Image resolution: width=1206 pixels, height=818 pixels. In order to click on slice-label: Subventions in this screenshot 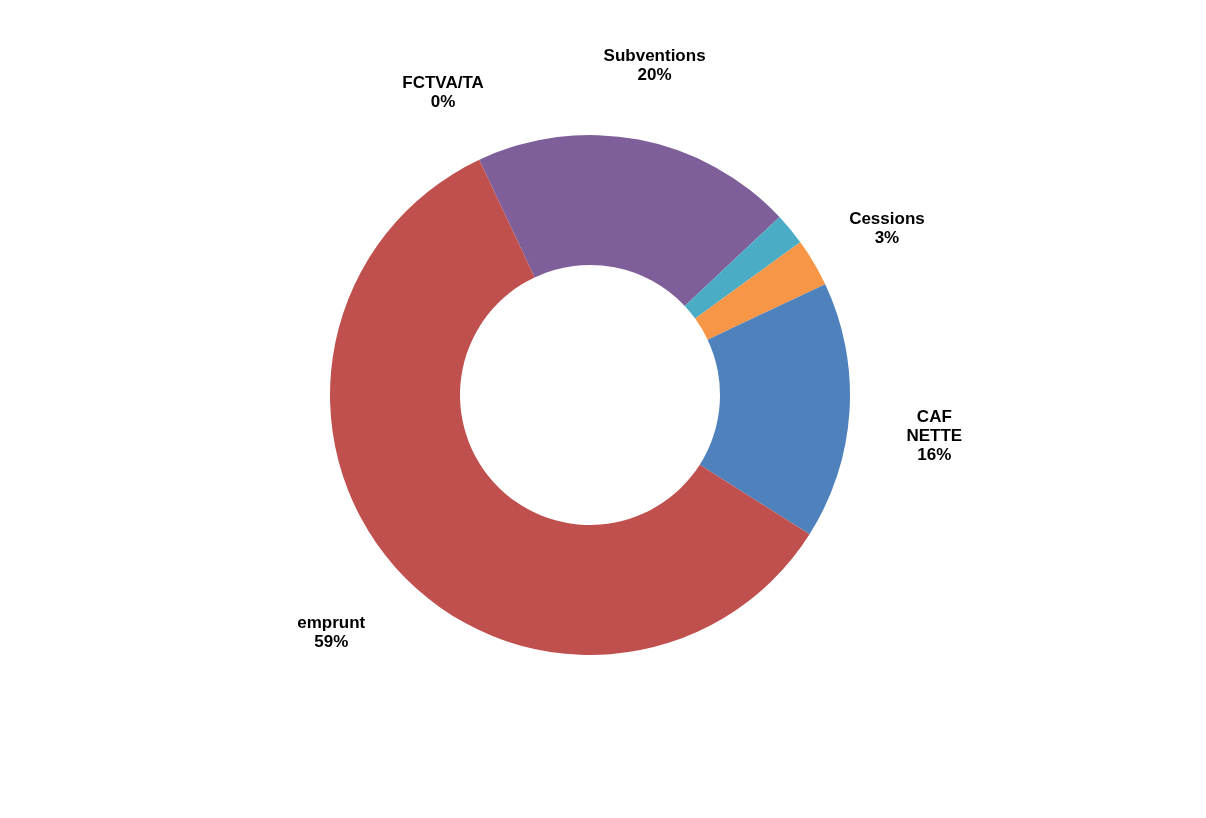, I will do `click(654, 56)`.